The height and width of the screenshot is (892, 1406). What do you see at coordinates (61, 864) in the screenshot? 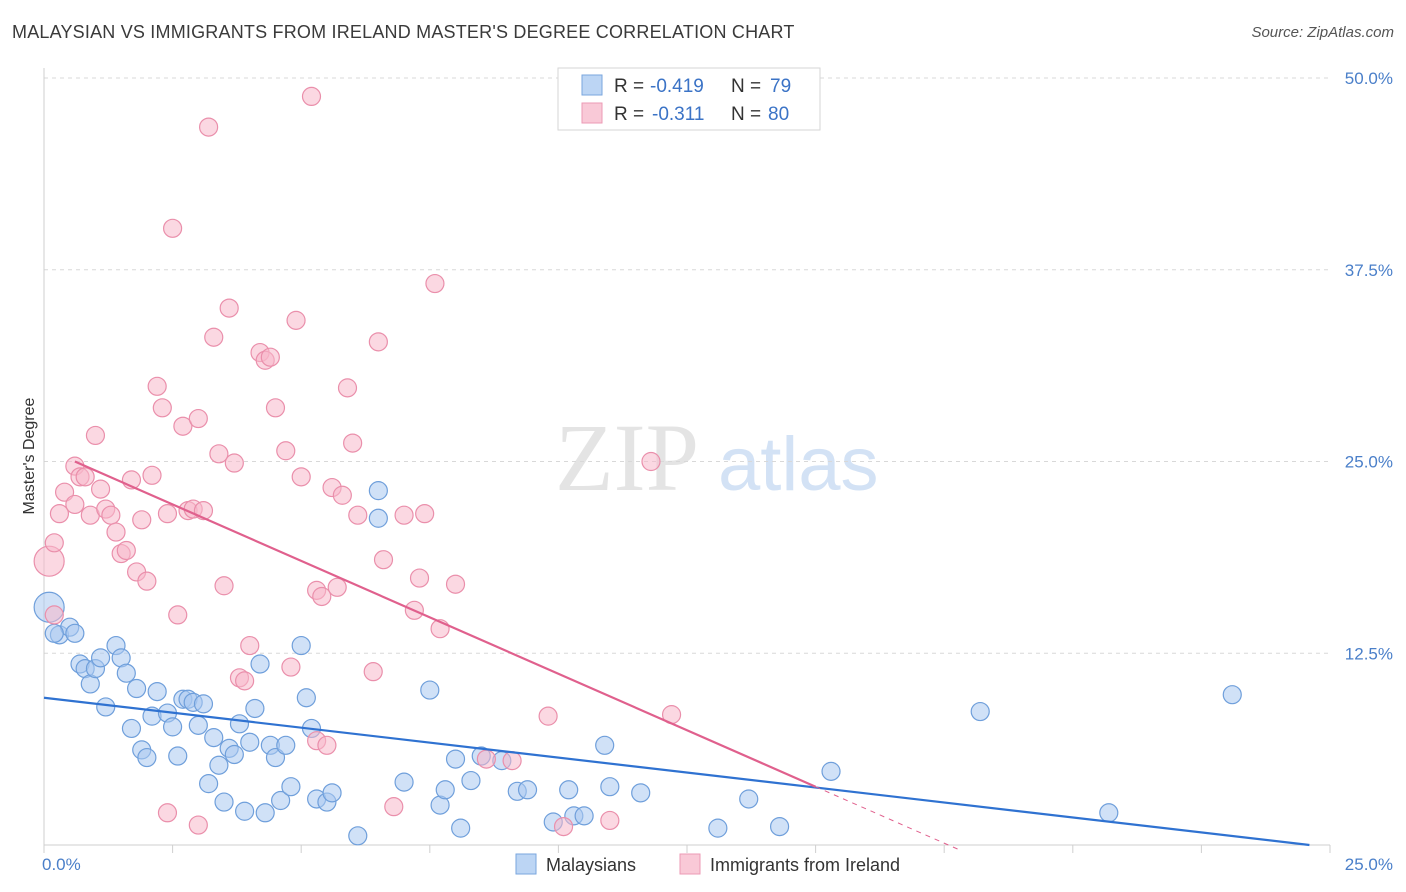
I see `x-tick-label-min: 0.0%` at bounding box center [61, 864].